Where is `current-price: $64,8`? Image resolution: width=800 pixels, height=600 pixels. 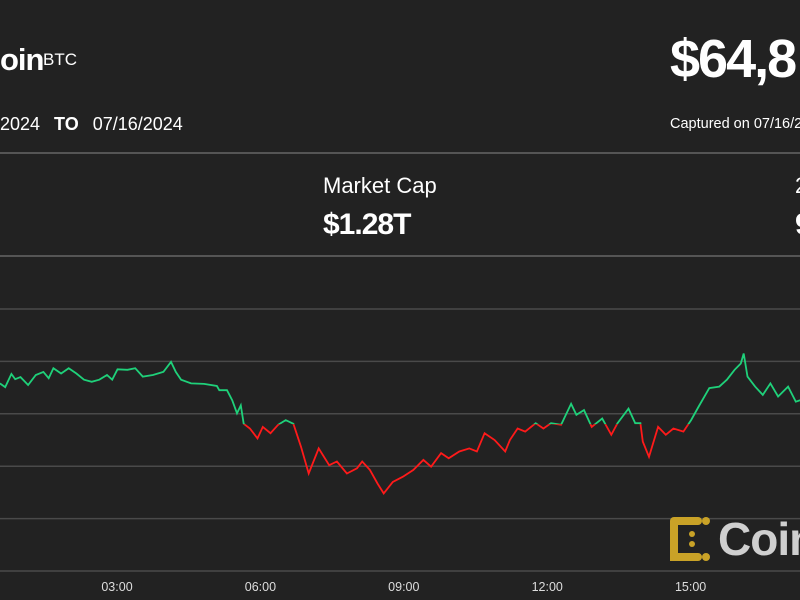 current-price: $64,8 is located at coordinates (733, 59).